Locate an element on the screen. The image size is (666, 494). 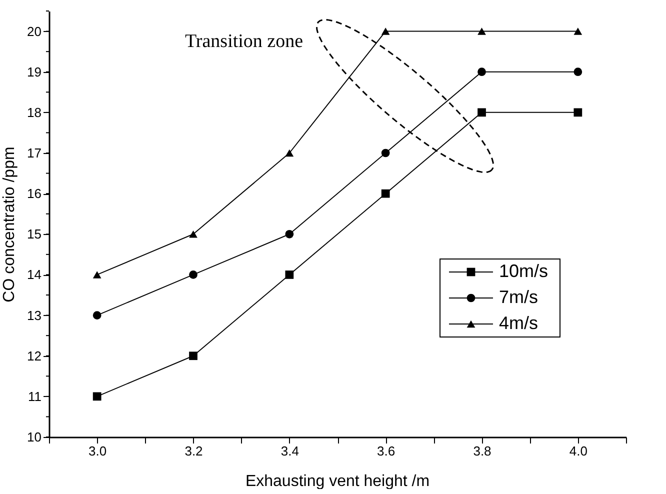
x-tick-label: 3.4 is located at coordinates (289, 451).